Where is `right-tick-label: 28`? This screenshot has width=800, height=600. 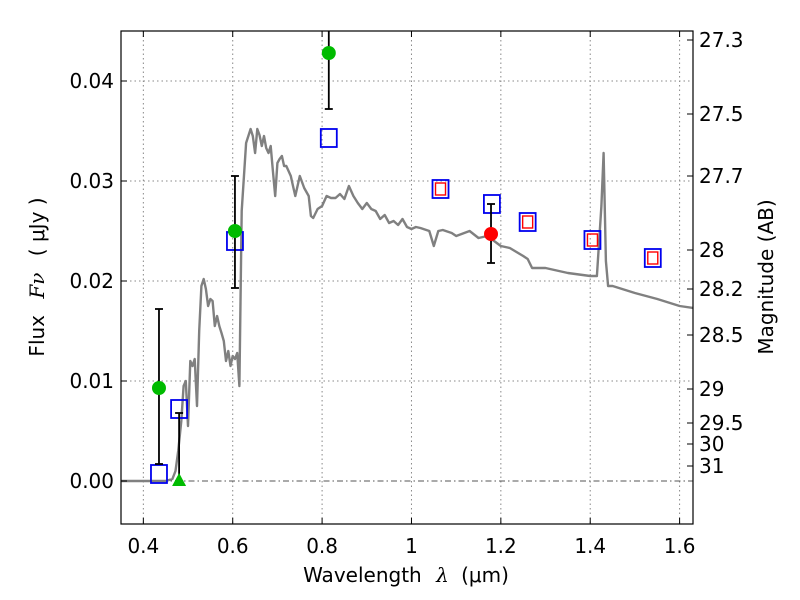
right-tick-label: 28 is located at coordinates (711, 250).